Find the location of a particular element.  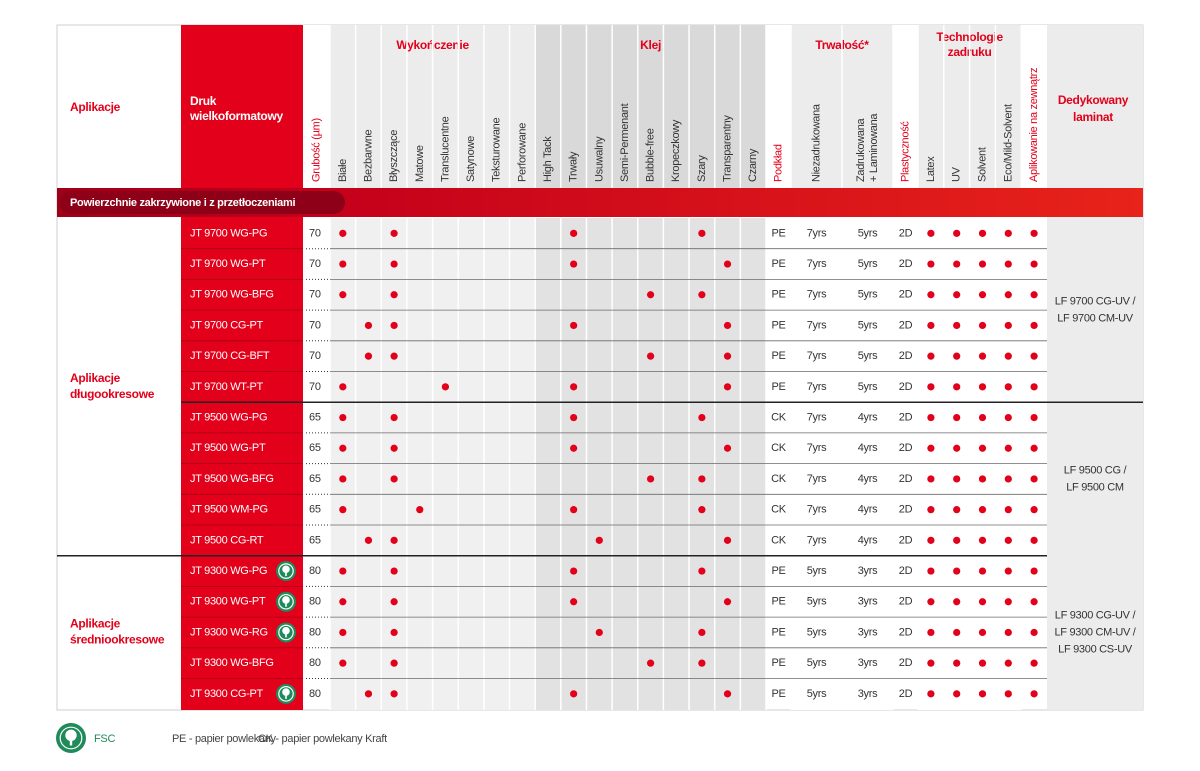

section-pill is located at coordinates (202, 202).